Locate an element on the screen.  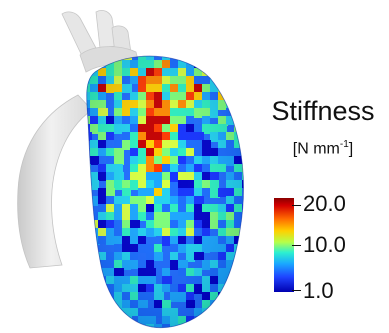
colorbar-label-mid: 10.0 is located at coordinates (324, 244).